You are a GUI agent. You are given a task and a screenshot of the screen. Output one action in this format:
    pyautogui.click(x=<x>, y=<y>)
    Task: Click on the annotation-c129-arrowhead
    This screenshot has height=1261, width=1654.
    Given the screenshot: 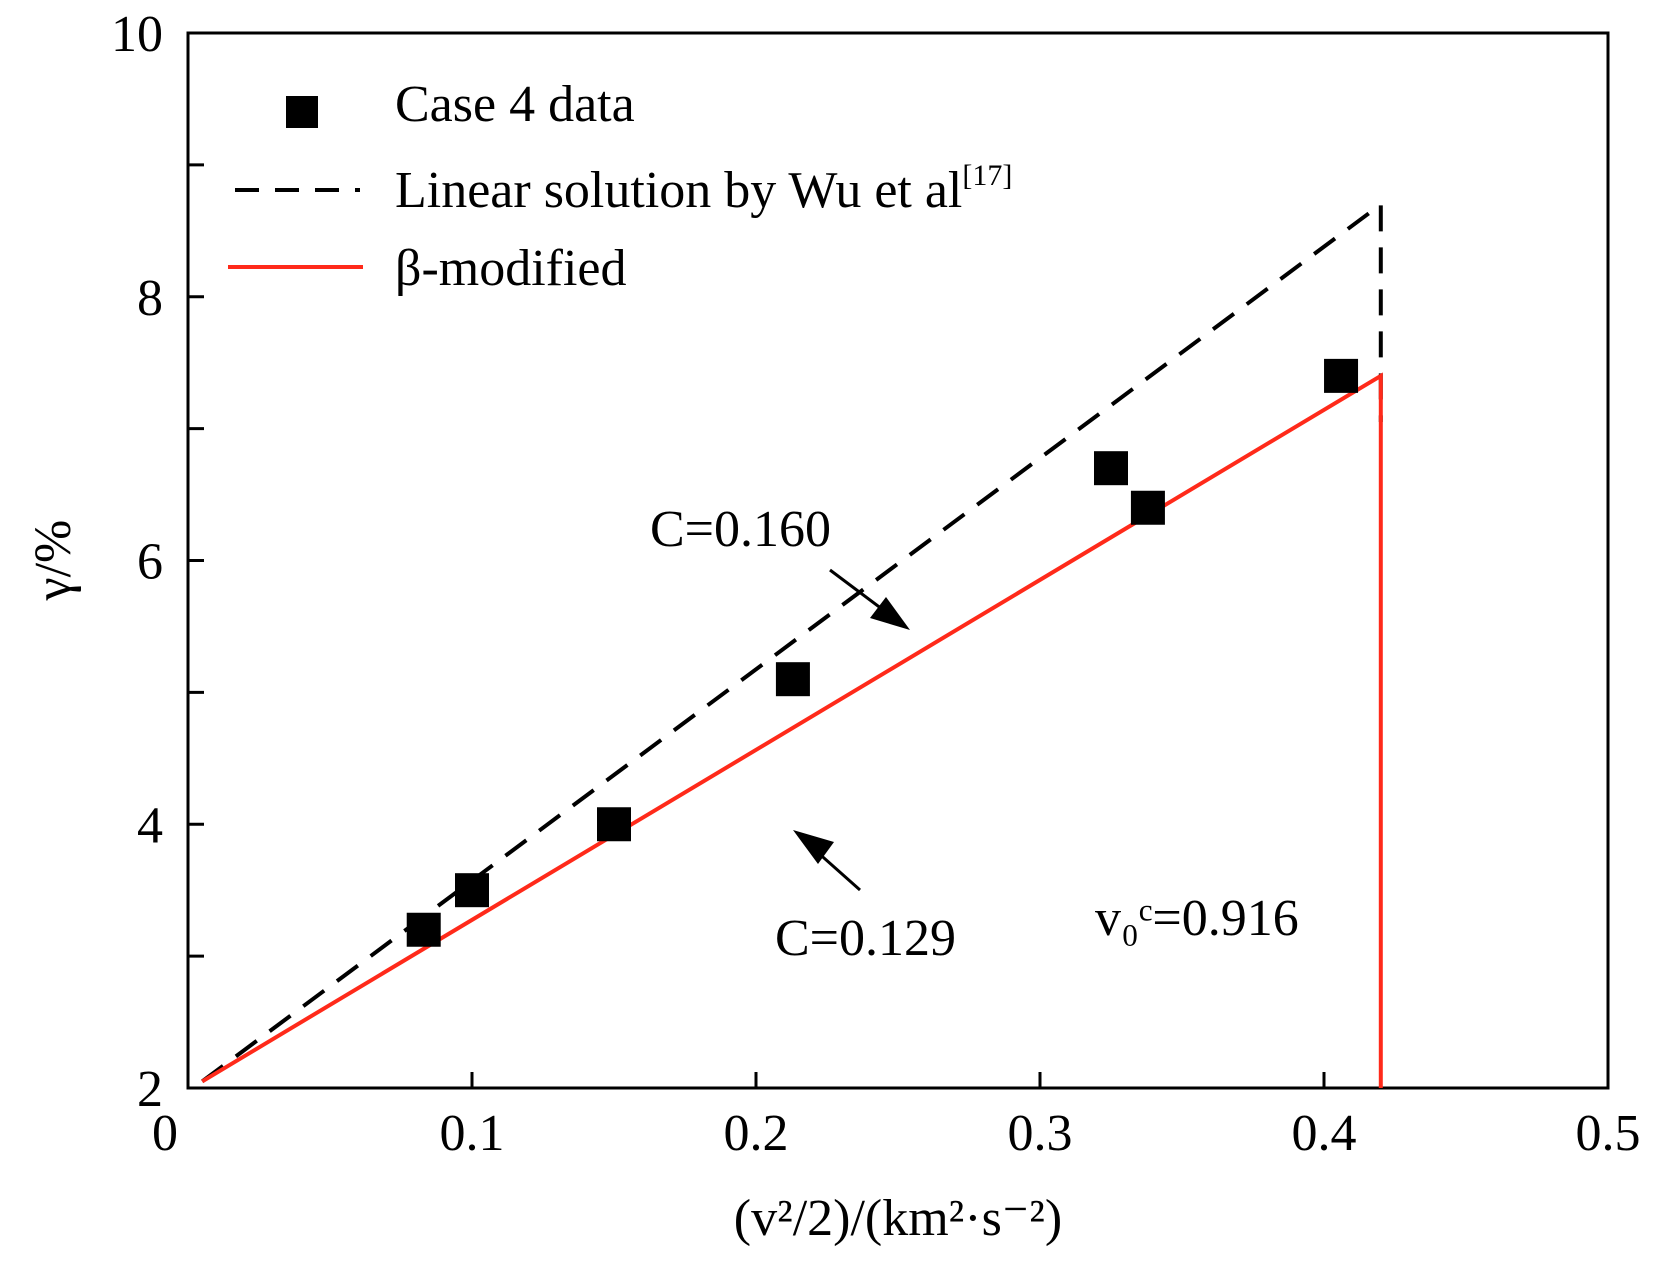 What is the action you would take?
    pyautogui.click(x=813, y=847)
    